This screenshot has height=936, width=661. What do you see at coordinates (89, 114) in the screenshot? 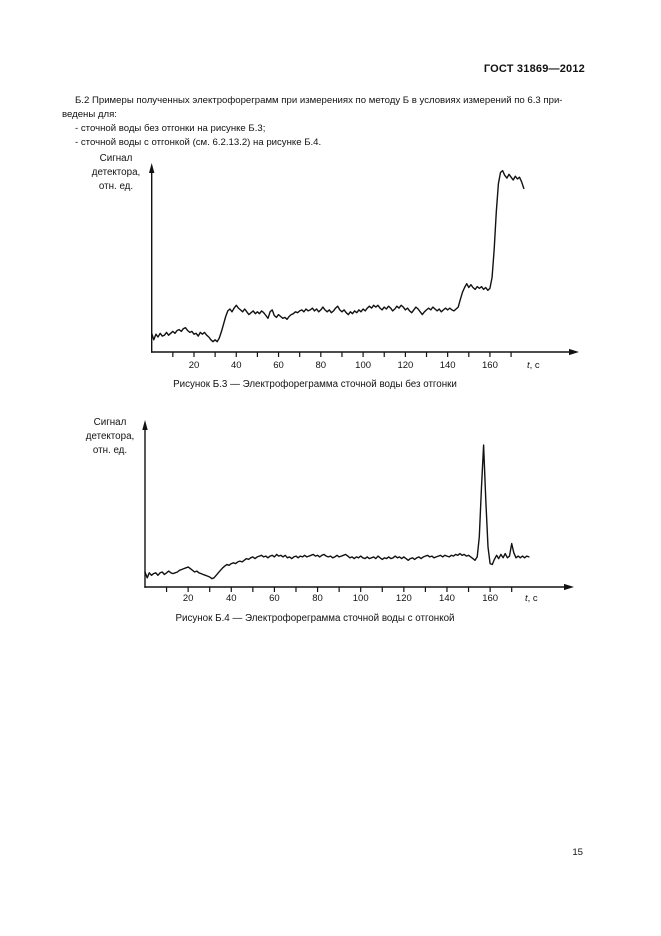
I see `paragraph-line-2: ведены для:` at bounding box center [89, 114].